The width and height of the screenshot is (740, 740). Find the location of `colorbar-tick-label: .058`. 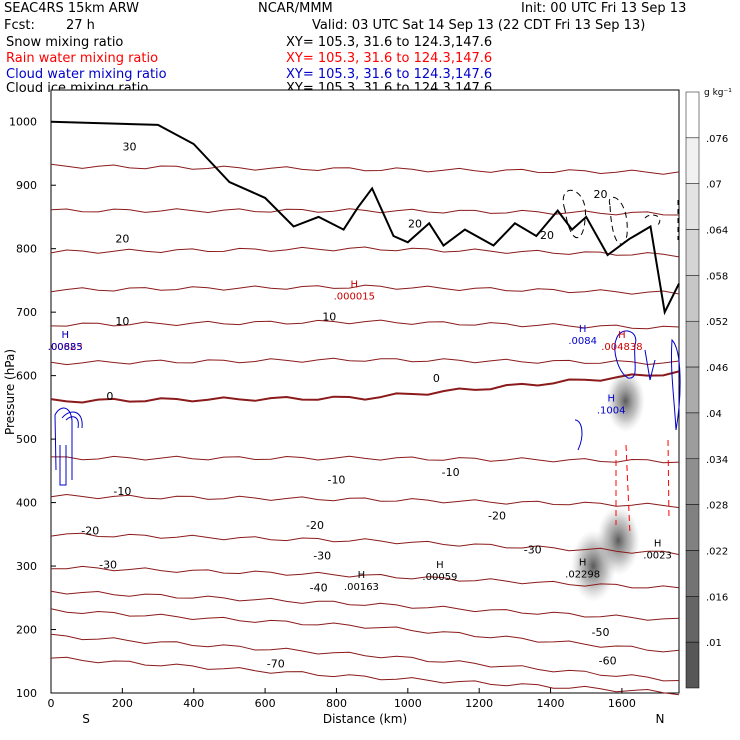

colorbar-tick-label: .058 is located at coordinates (717, 276).